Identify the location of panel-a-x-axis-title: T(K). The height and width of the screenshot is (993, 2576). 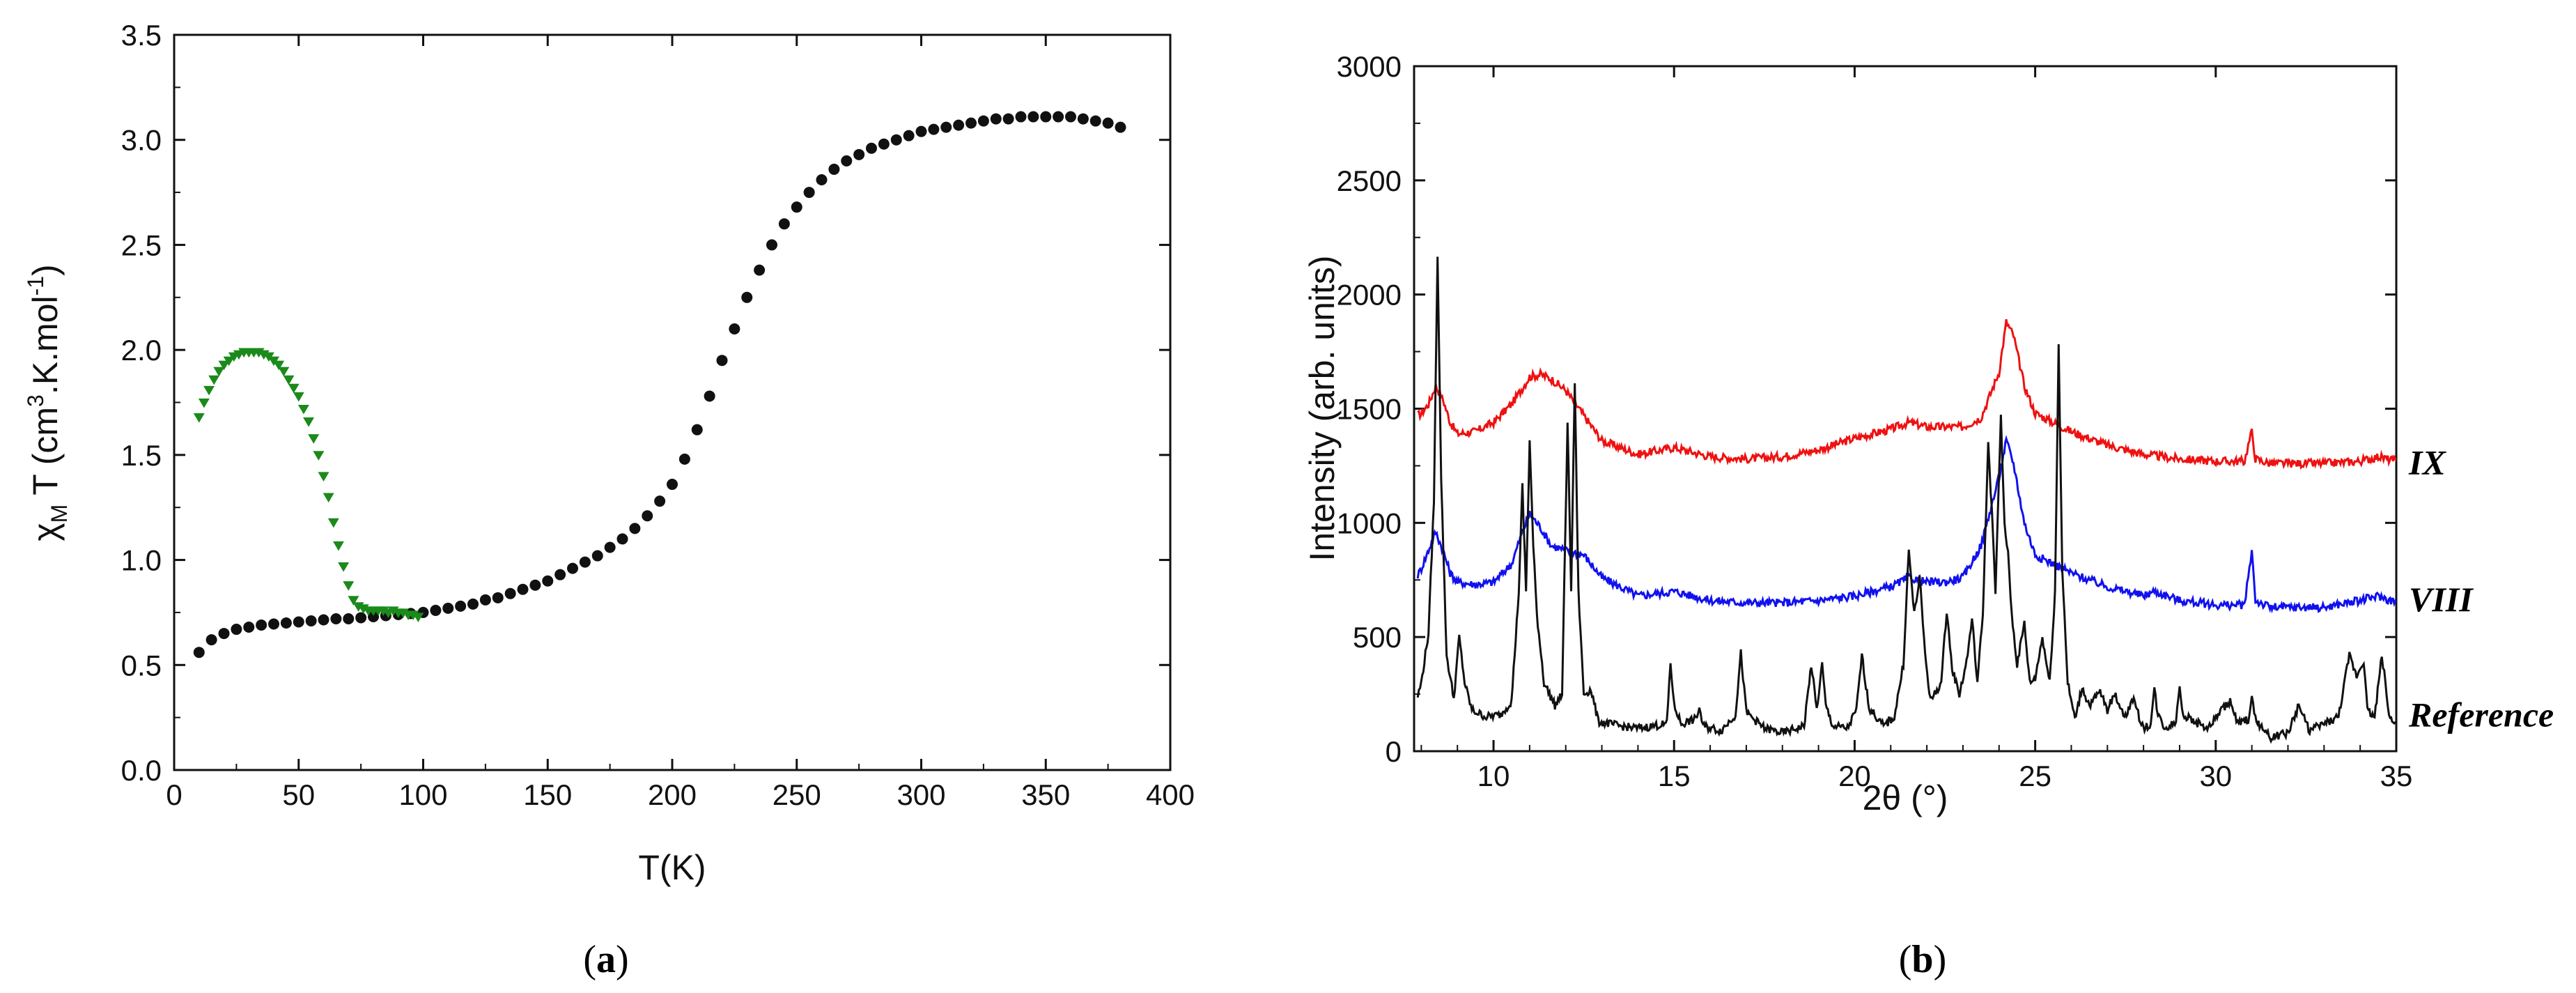
(672, 868).